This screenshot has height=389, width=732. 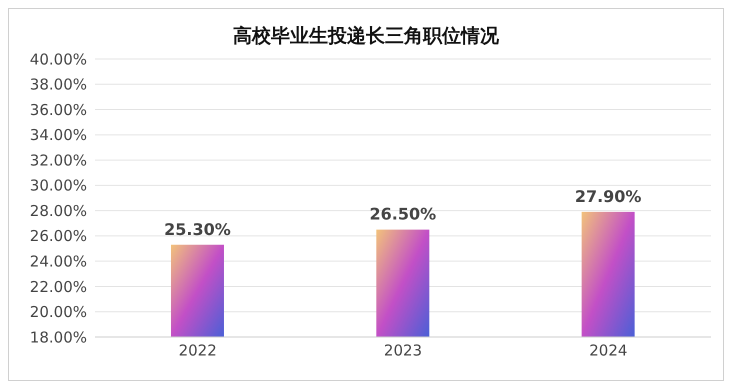 I want to click on y-tick-label: 38.00%, so click(x=58, y=85).